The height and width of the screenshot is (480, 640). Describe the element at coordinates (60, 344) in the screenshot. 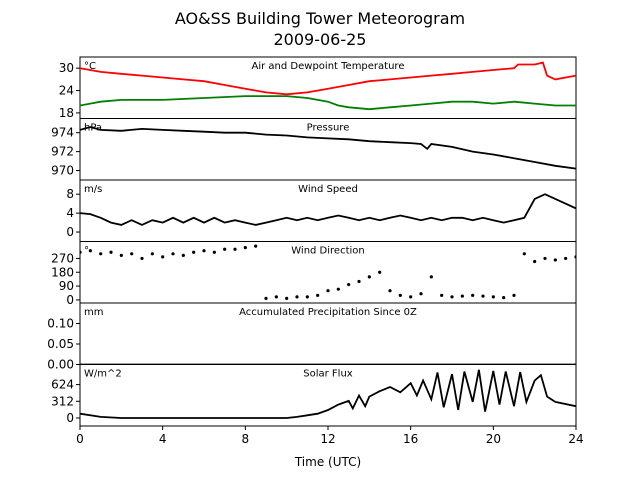

I see `y-tick-label: 0.05` at that location.